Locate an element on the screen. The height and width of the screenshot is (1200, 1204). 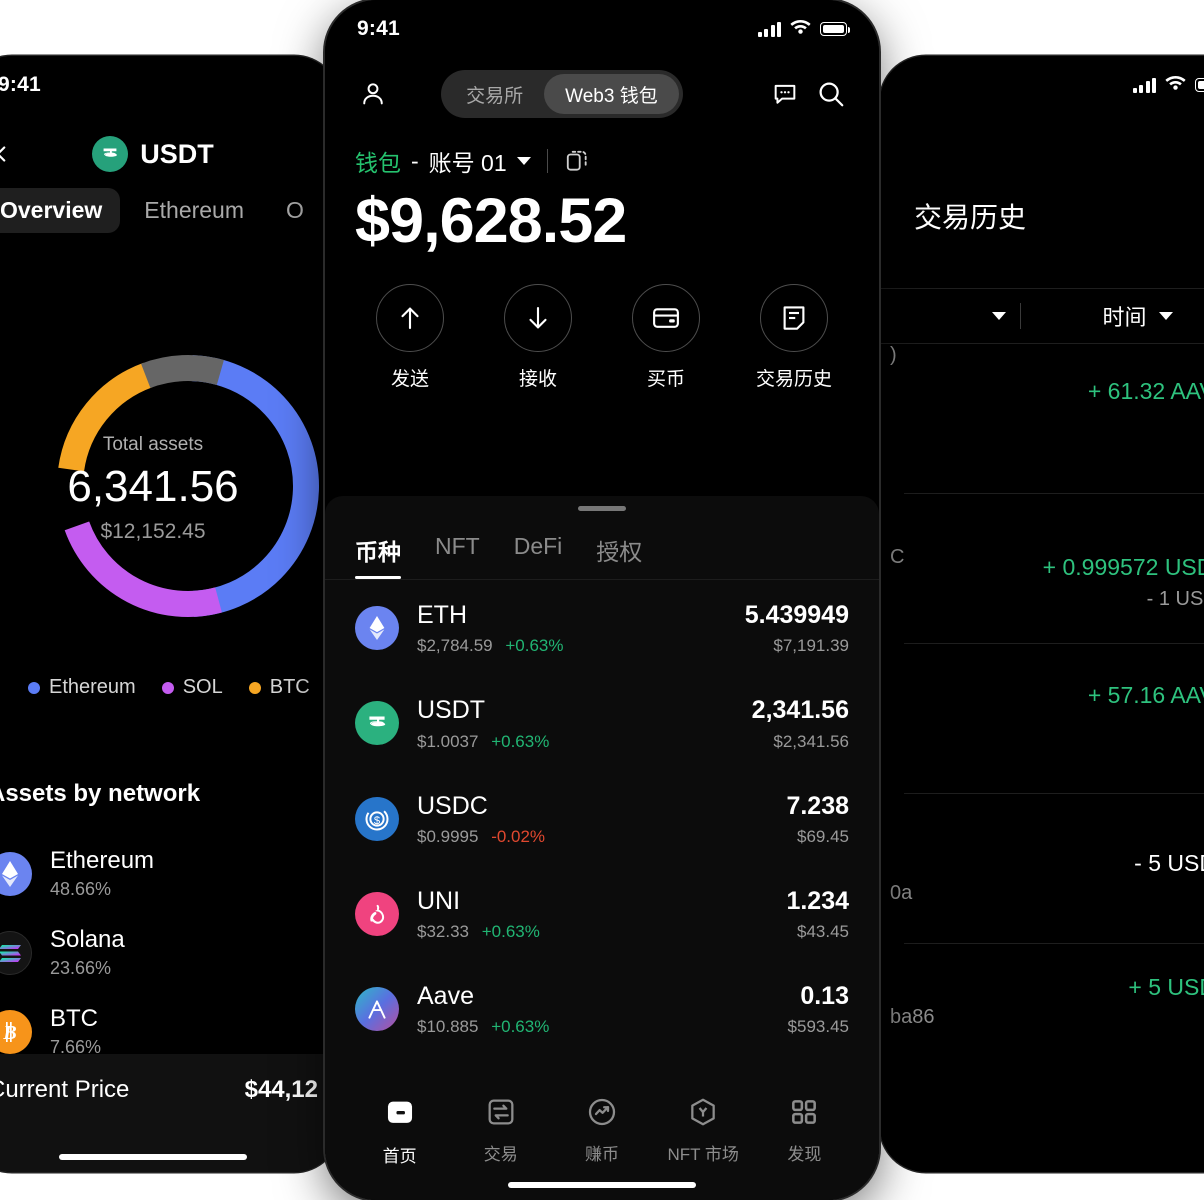
asset-tab-bar: 币种 NFT DeFi 授权 is located at coordinates (602, 545).